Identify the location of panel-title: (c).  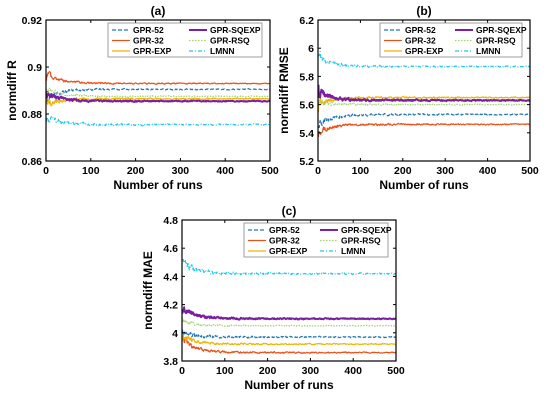
(289, 211).